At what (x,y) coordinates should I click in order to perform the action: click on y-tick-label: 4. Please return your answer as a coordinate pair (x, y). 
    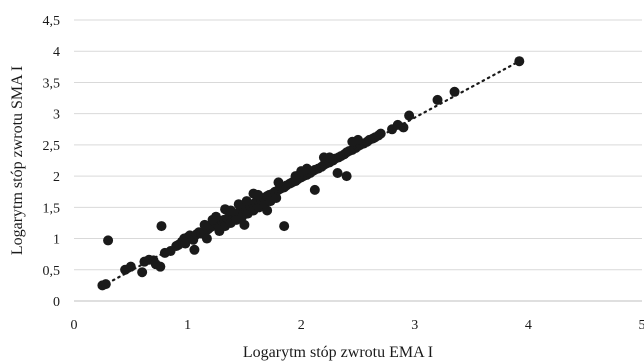
    Looking at the image, I should click on (56, 52).